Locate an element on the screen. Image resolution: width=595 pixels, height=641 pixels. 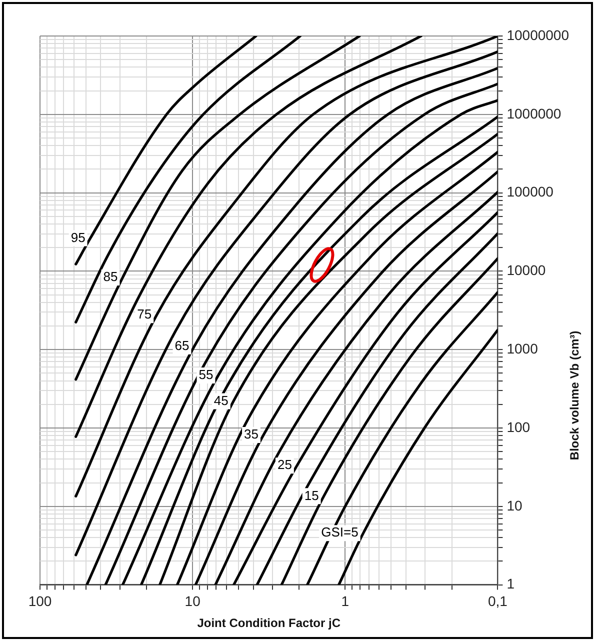
y-axis-title: Block volume Vb (cm³) is located at coordinates (574, 395).